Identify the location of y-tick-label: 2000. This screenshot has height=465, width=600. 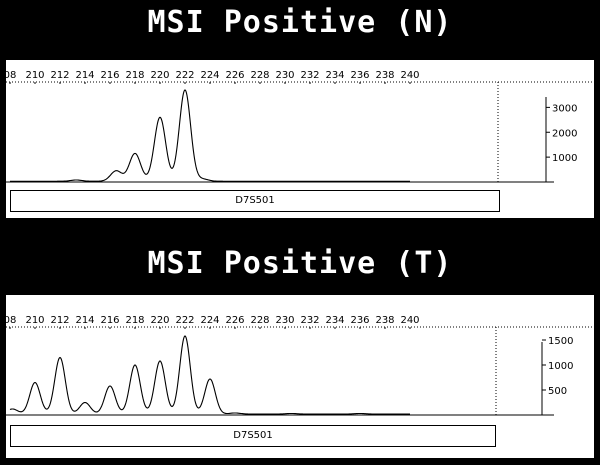
(564, 133).